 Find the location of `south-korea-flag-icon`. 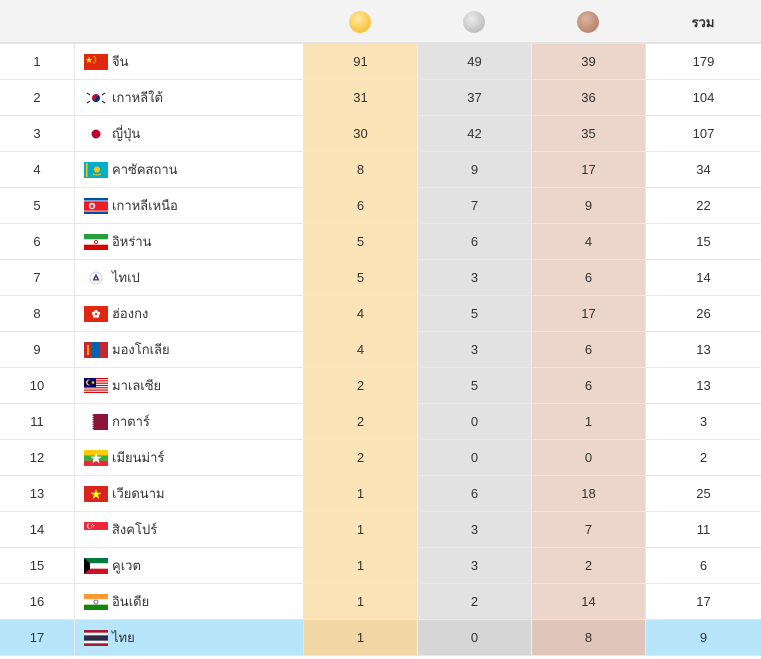

south-korea-flag-icon is located at coordinates (96, 97).